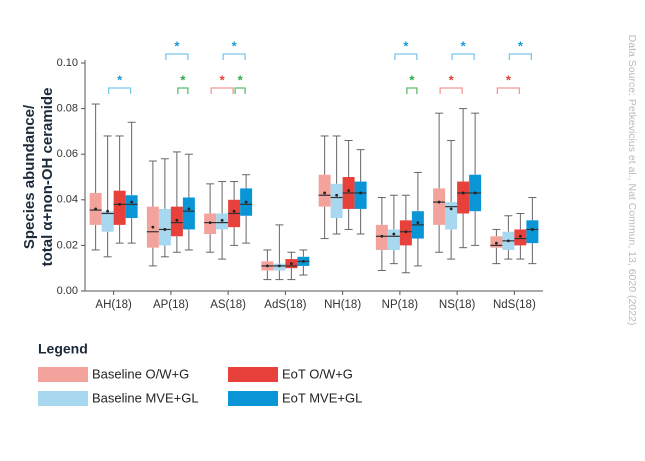 This screenshot has width=645, height=461. Describe the element at coordinates (322, 397) in the screenshot. I see `legend-label: EoT MVE+GL` at that location.